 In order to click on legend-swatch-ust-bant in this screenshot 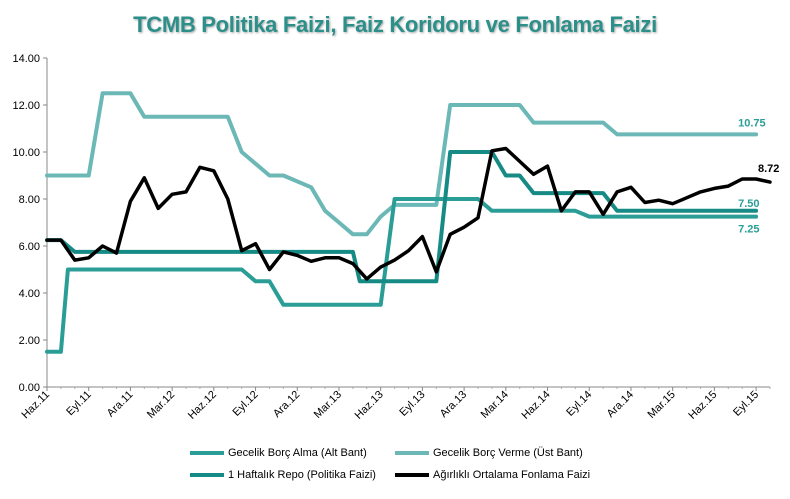, I will do `click(412, 453)`.